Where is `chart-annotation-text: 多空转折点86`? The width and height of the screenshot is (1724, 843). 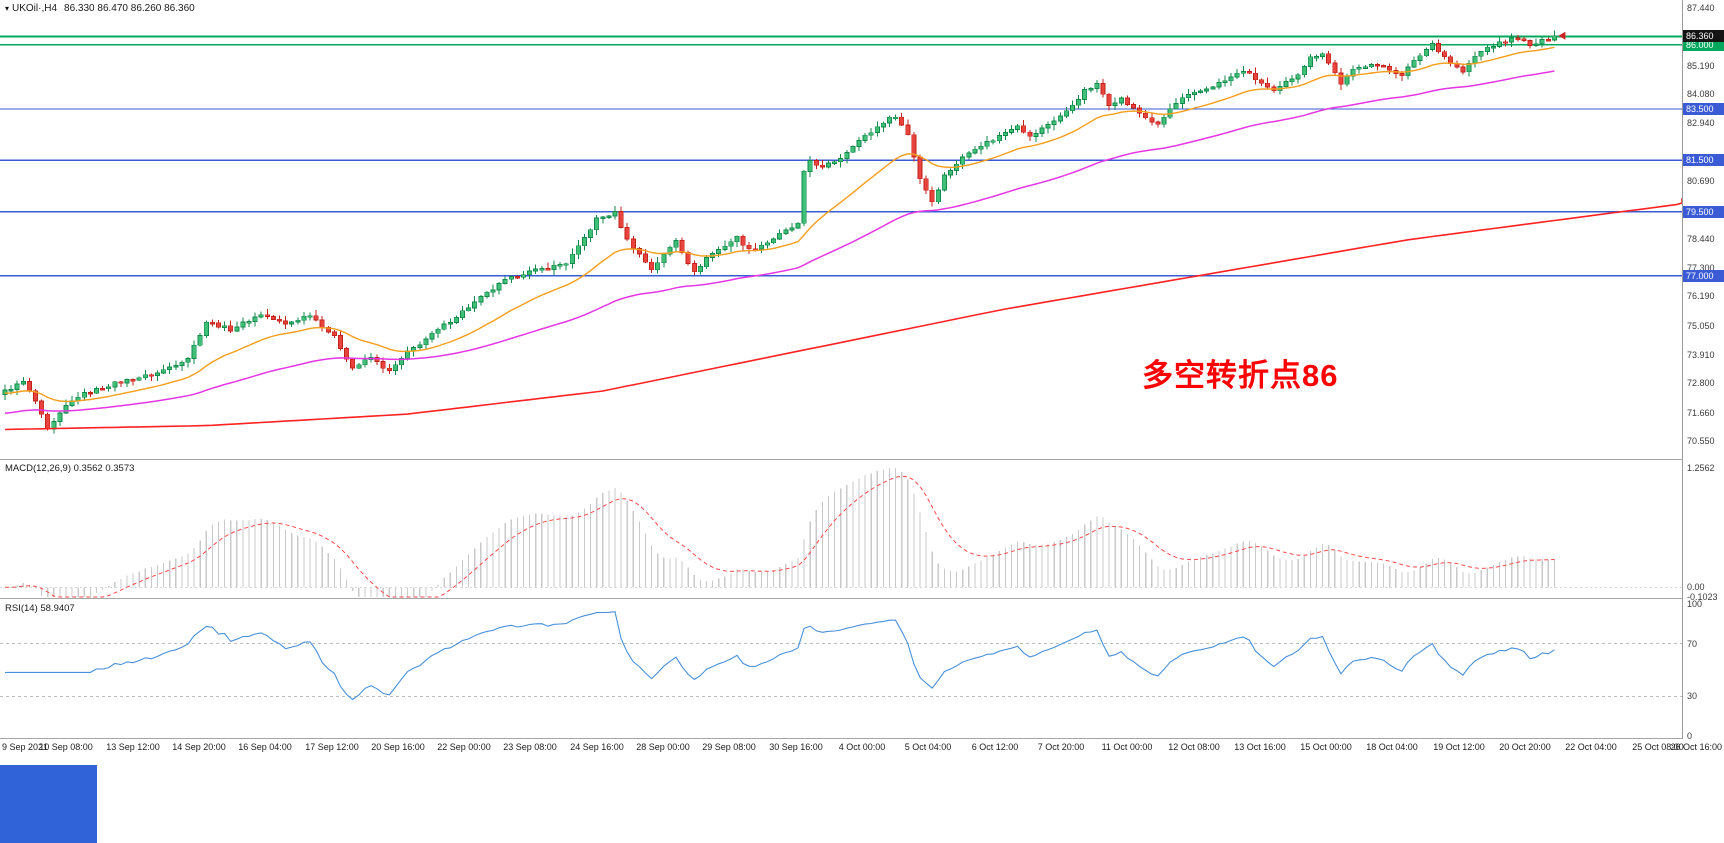
chart-annotation-text: 多空转折点86 is located at coordinates (1240, 375).